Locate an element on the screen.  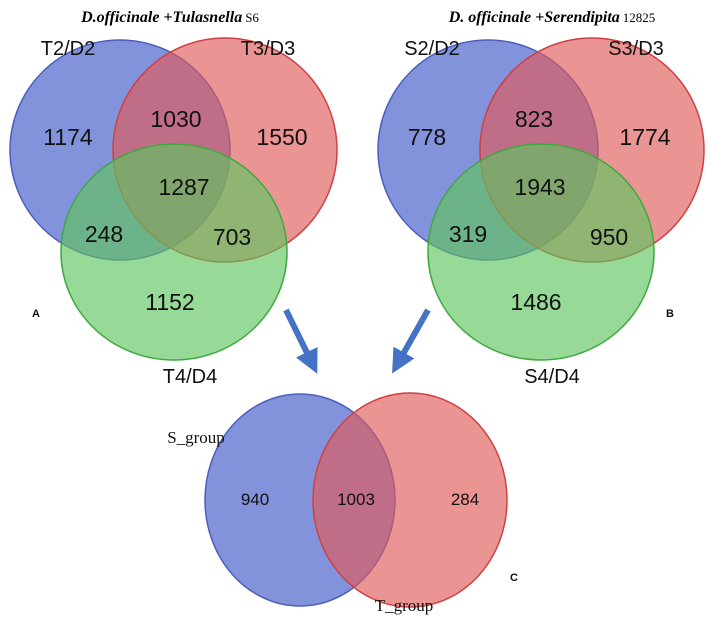
circle-a-bottom is located at coordinates (174, 252).